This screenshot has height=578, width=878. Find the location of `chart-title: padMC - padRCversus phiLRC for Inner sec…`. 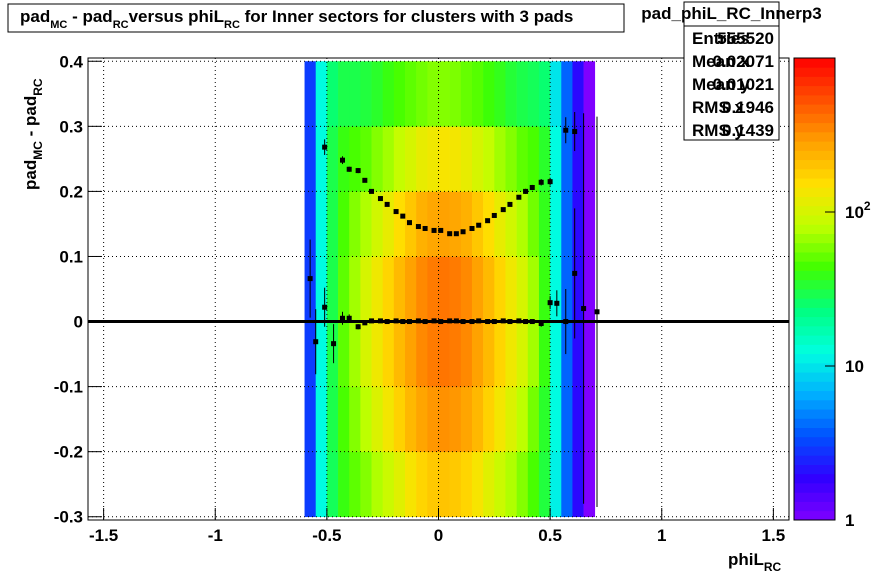

chart-title: padMC - padRCversus phiLRC for Inner sec… is located at coordinates (296, 19).